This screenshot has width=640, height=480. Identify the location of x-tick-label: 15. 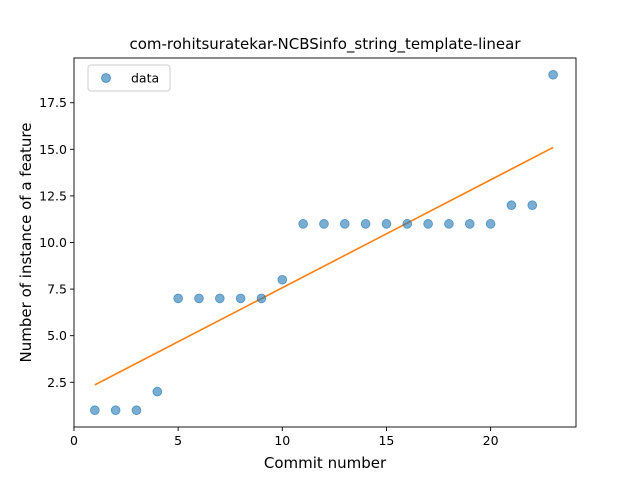
(386, 440).